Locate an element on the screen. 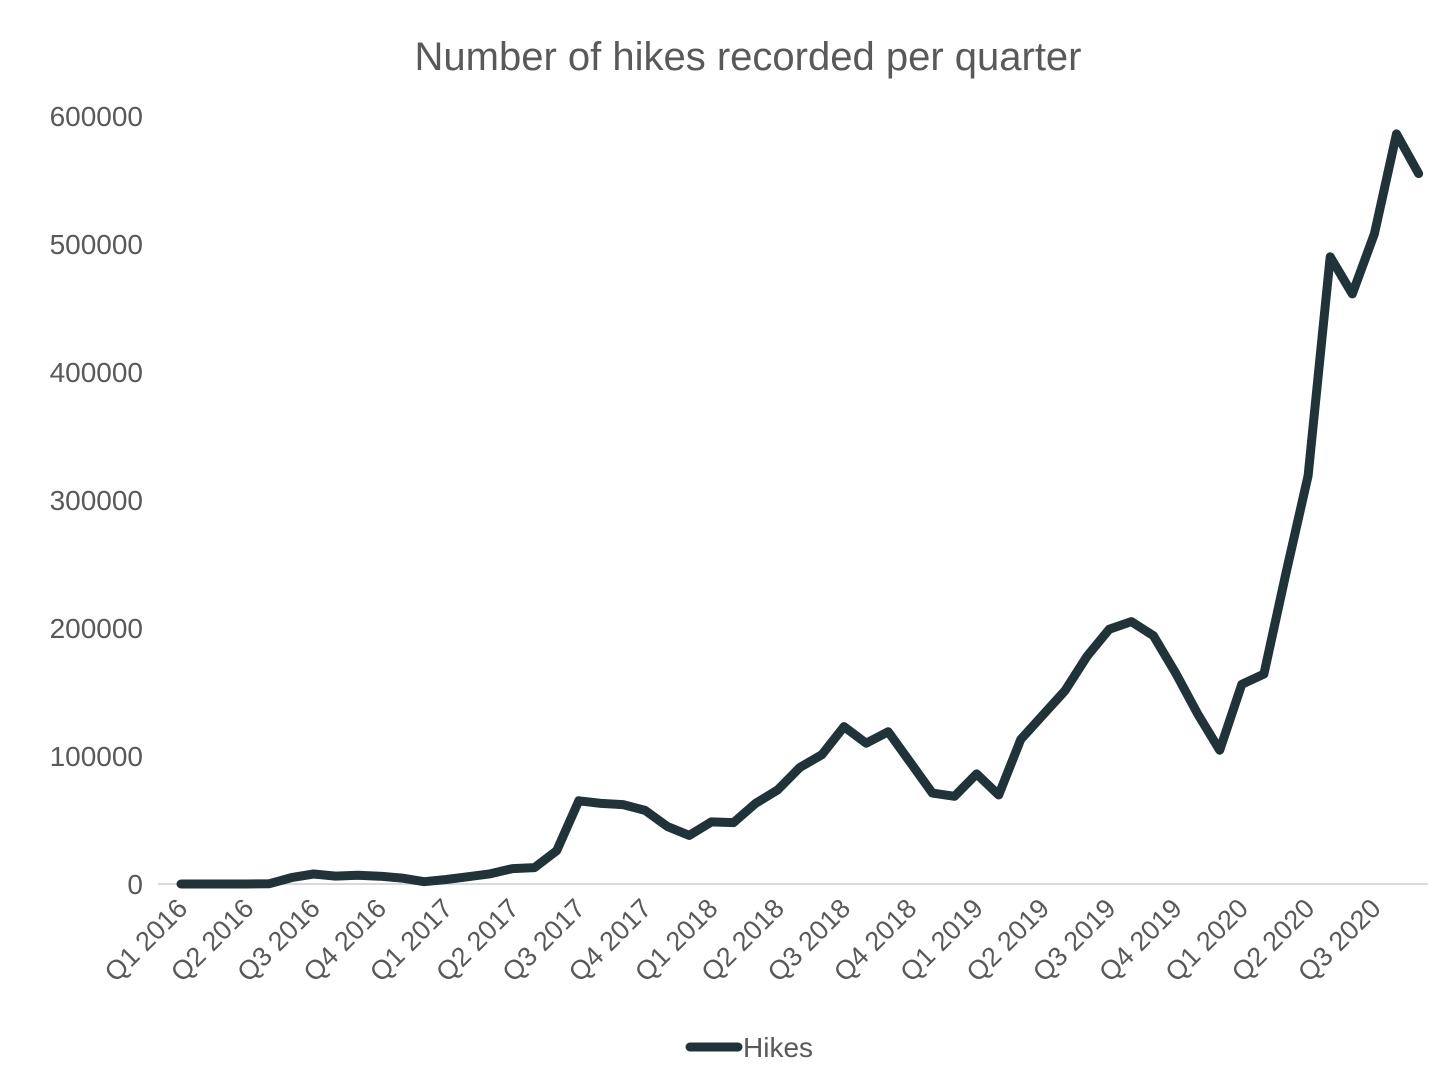 This screenshot has width=1442, height=1091. y-tick-label: 200000 is located at coordinates (96, 628).